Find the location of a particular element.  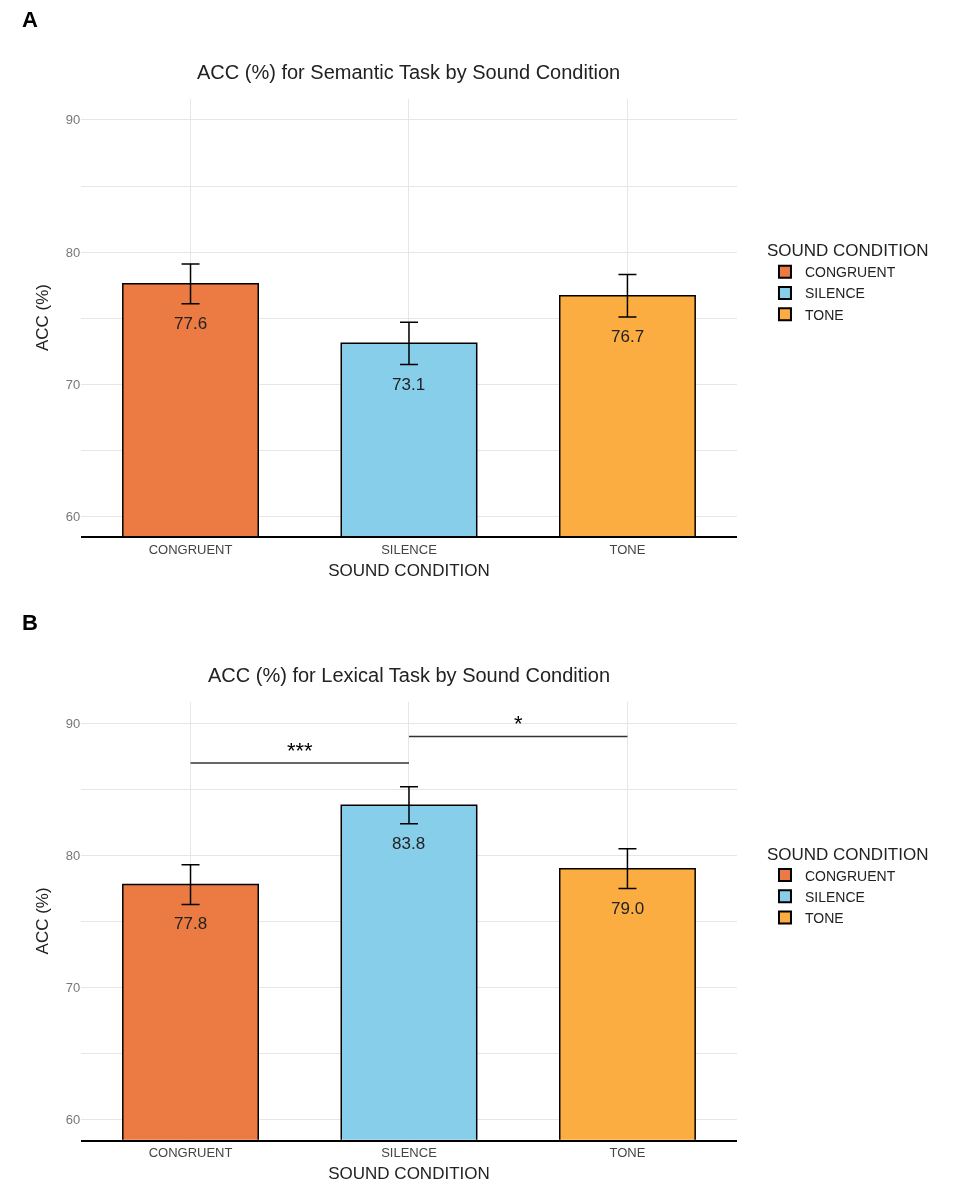

data-label: 77.6 is located at coordinates (191, 323).